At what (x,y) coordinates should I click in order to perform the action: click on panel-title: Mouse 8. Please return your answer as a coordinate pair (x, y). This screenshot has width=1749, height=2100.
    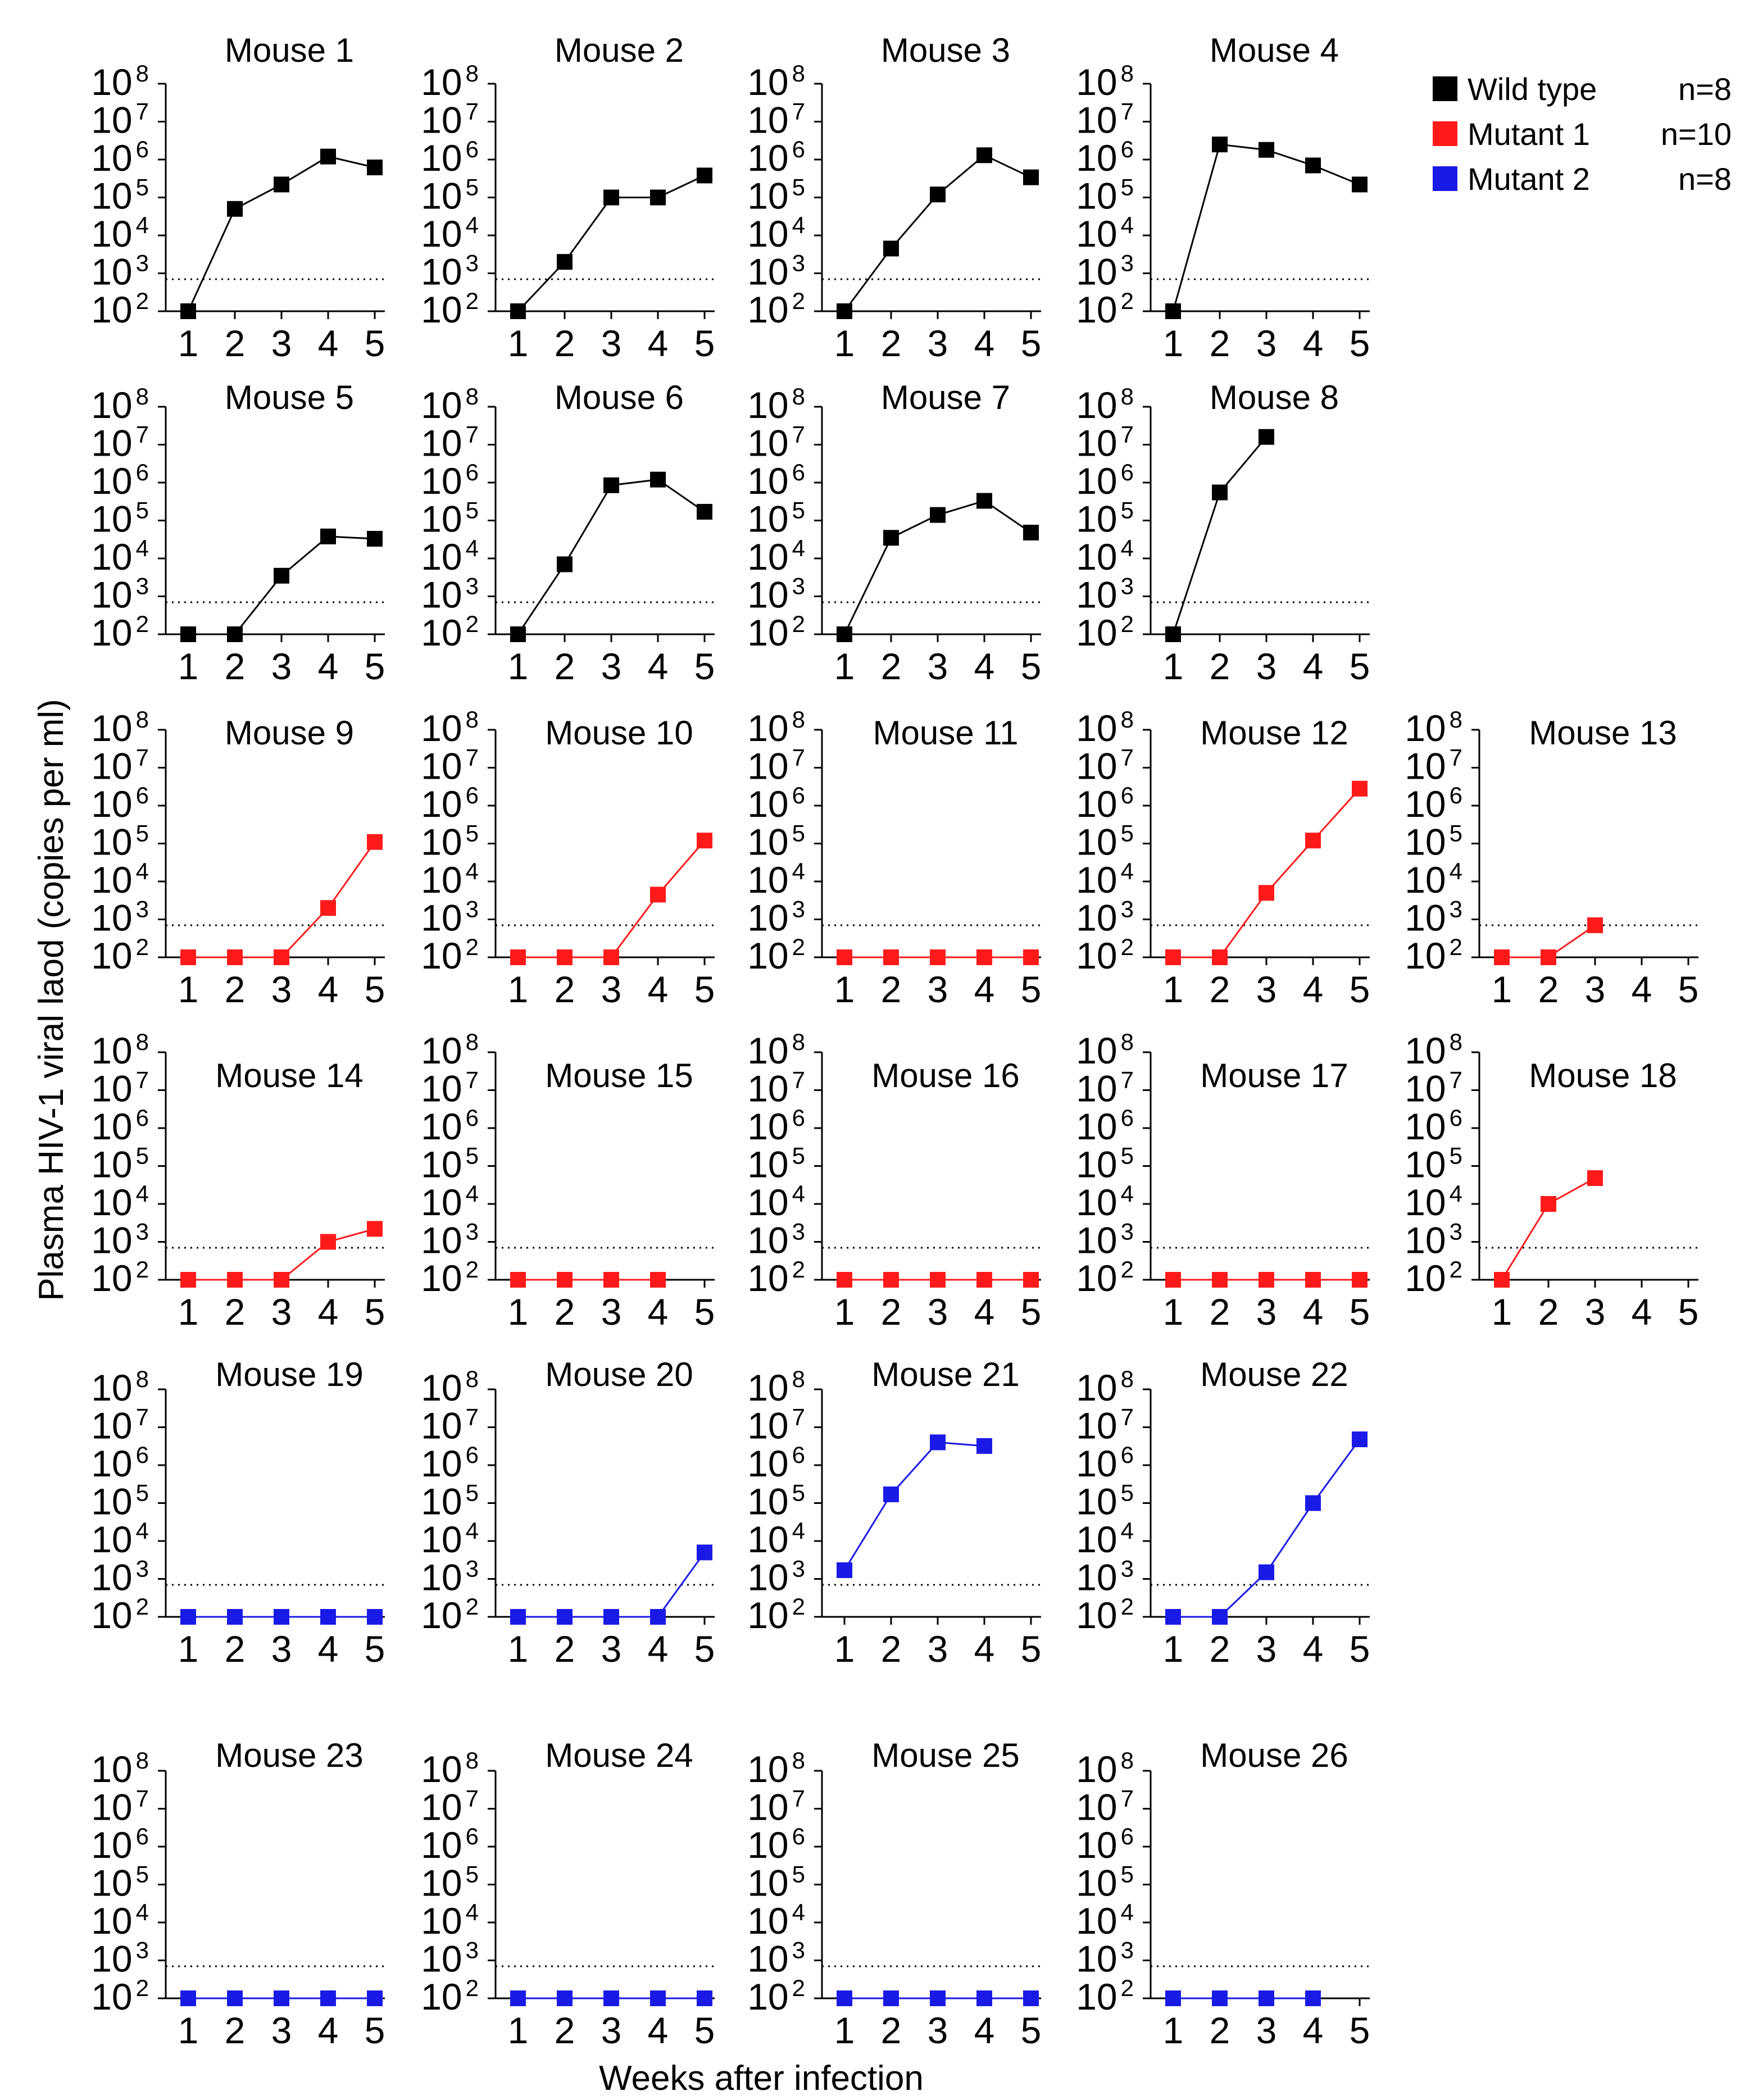
    Looking at the image, I should click on (1275, 397).